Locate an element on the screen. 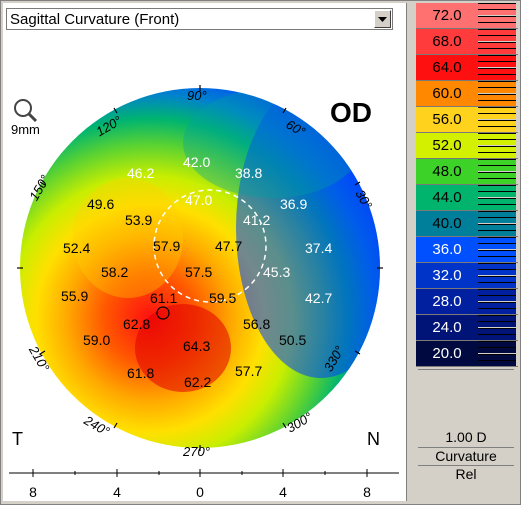  scale-step: 32.0 is located at coordinates (467, 276).